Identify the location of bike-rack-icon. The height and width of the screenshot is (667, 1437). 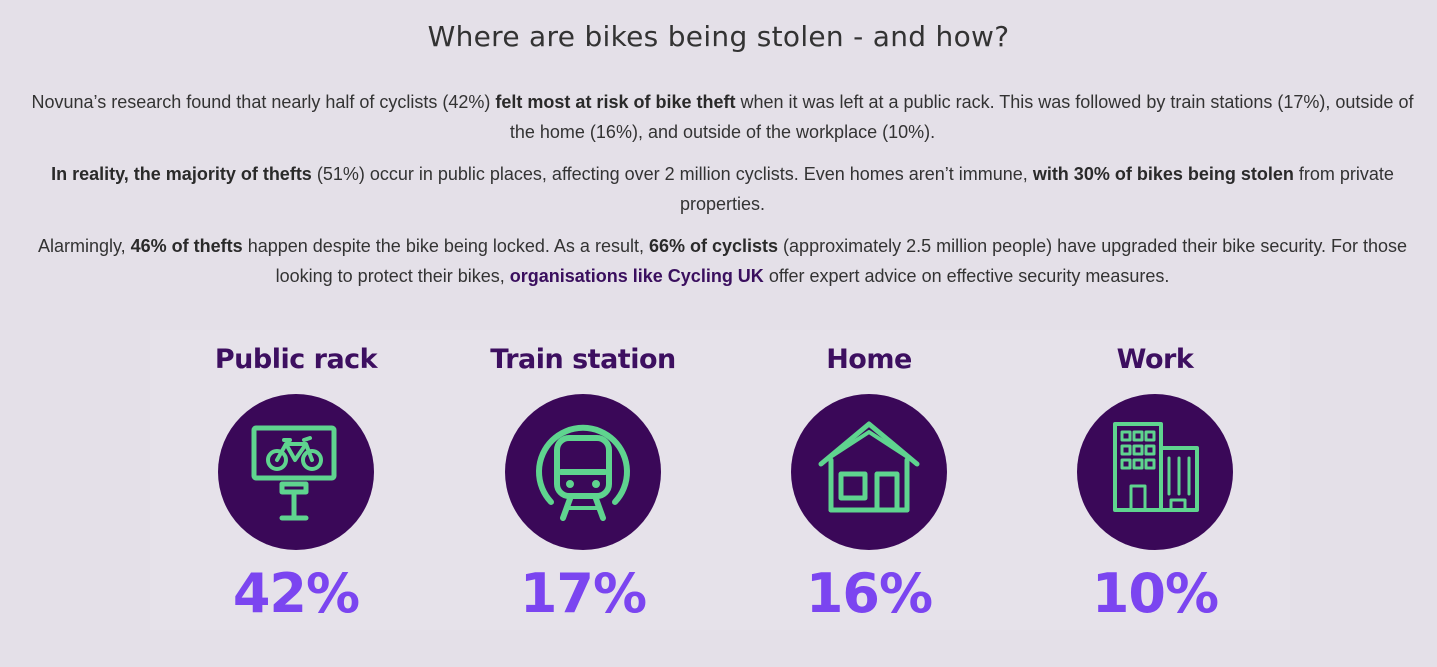
(296, 472).